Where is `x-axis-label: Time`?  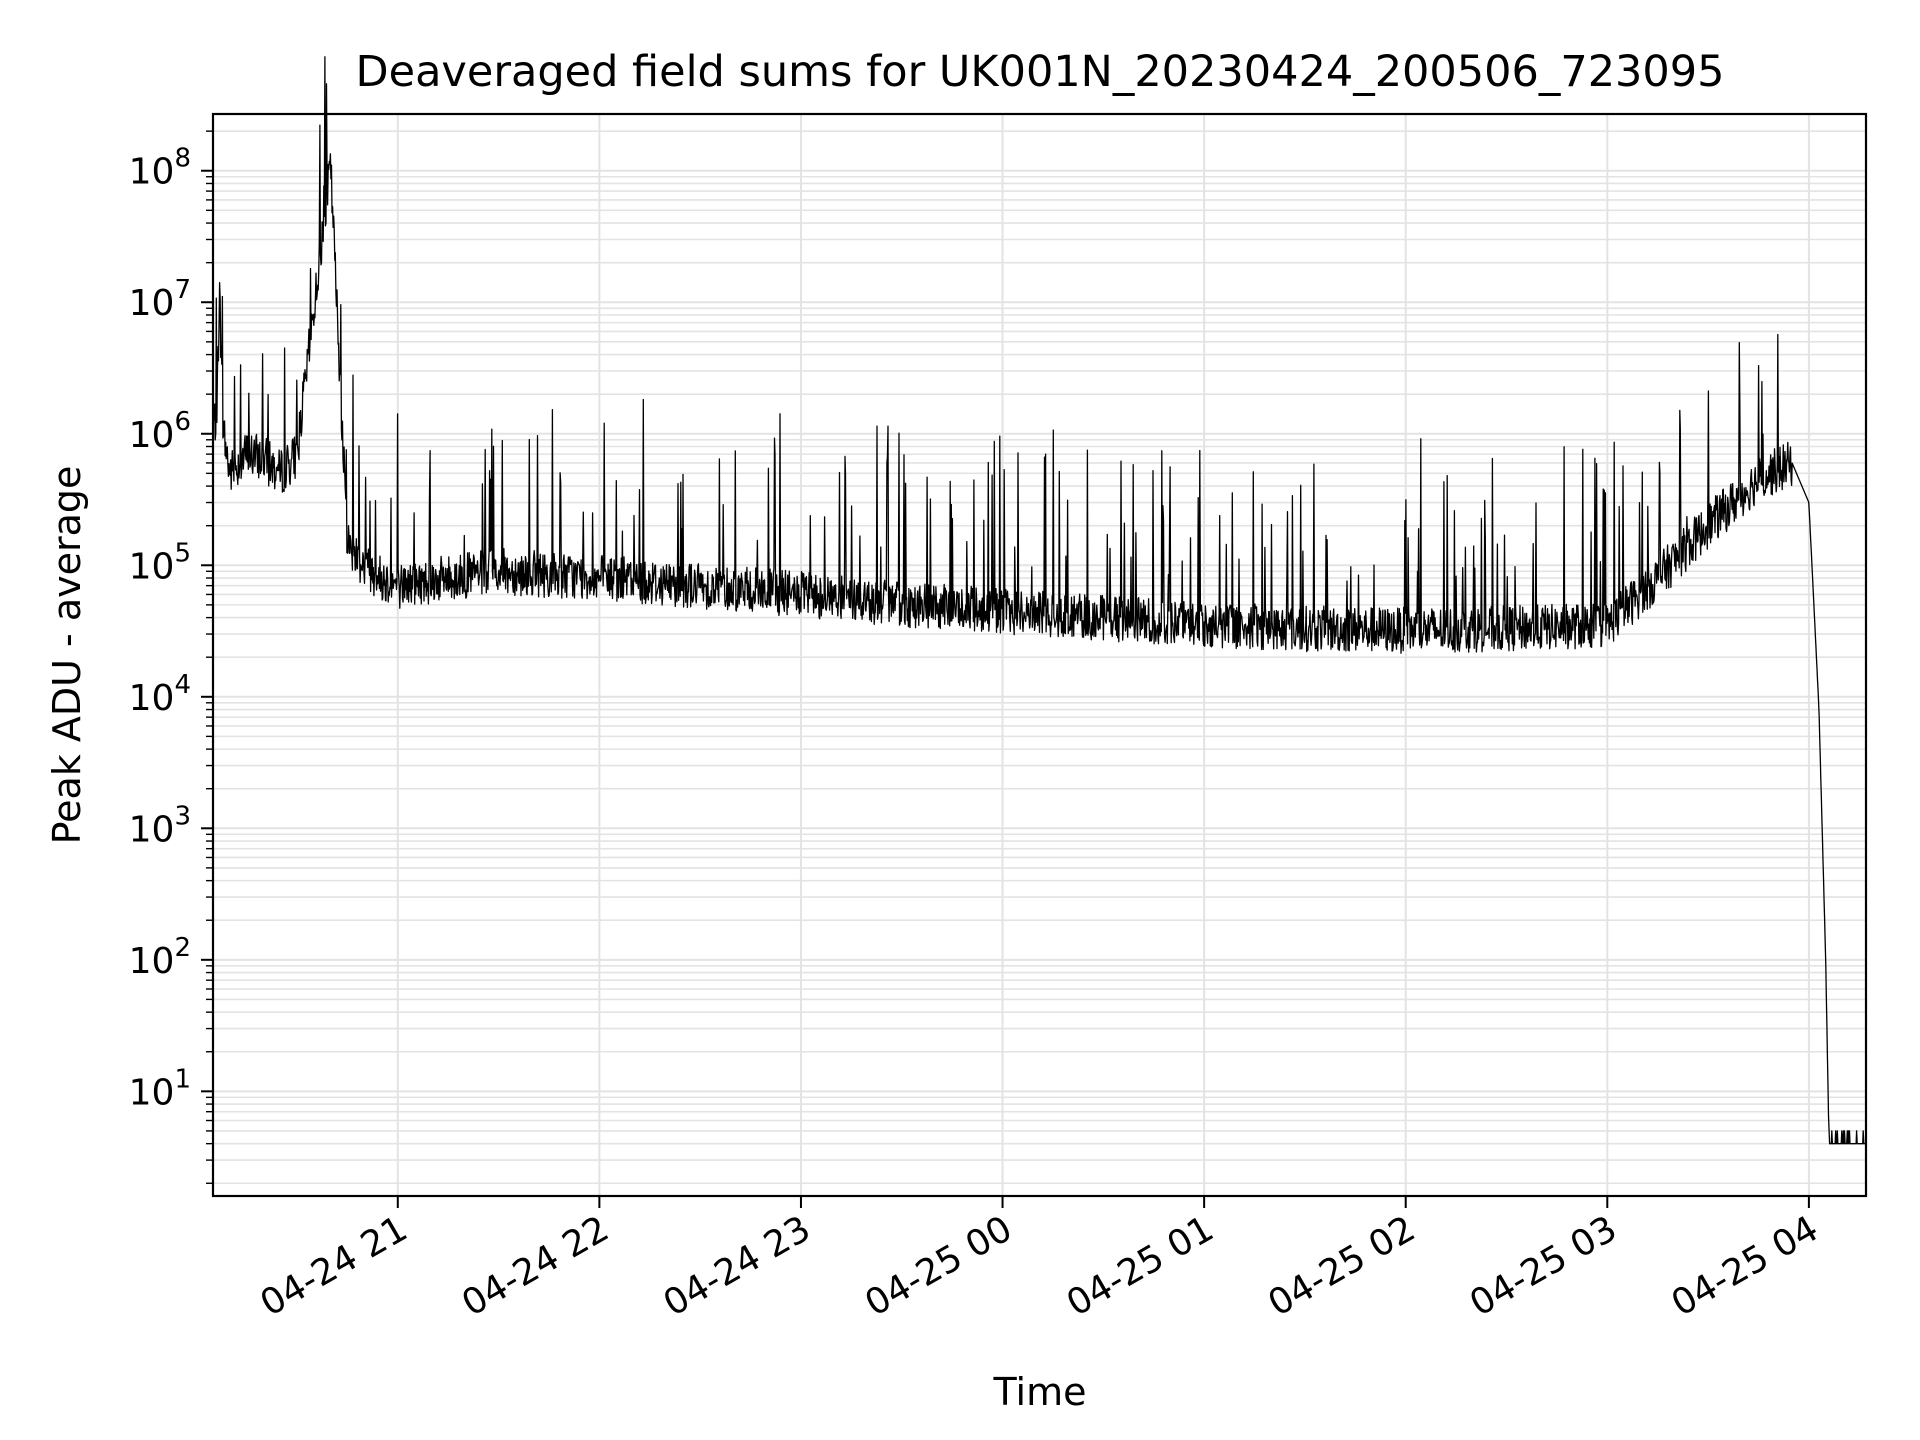 x-axis-label: Time is located at coordinates (1040, 1392).